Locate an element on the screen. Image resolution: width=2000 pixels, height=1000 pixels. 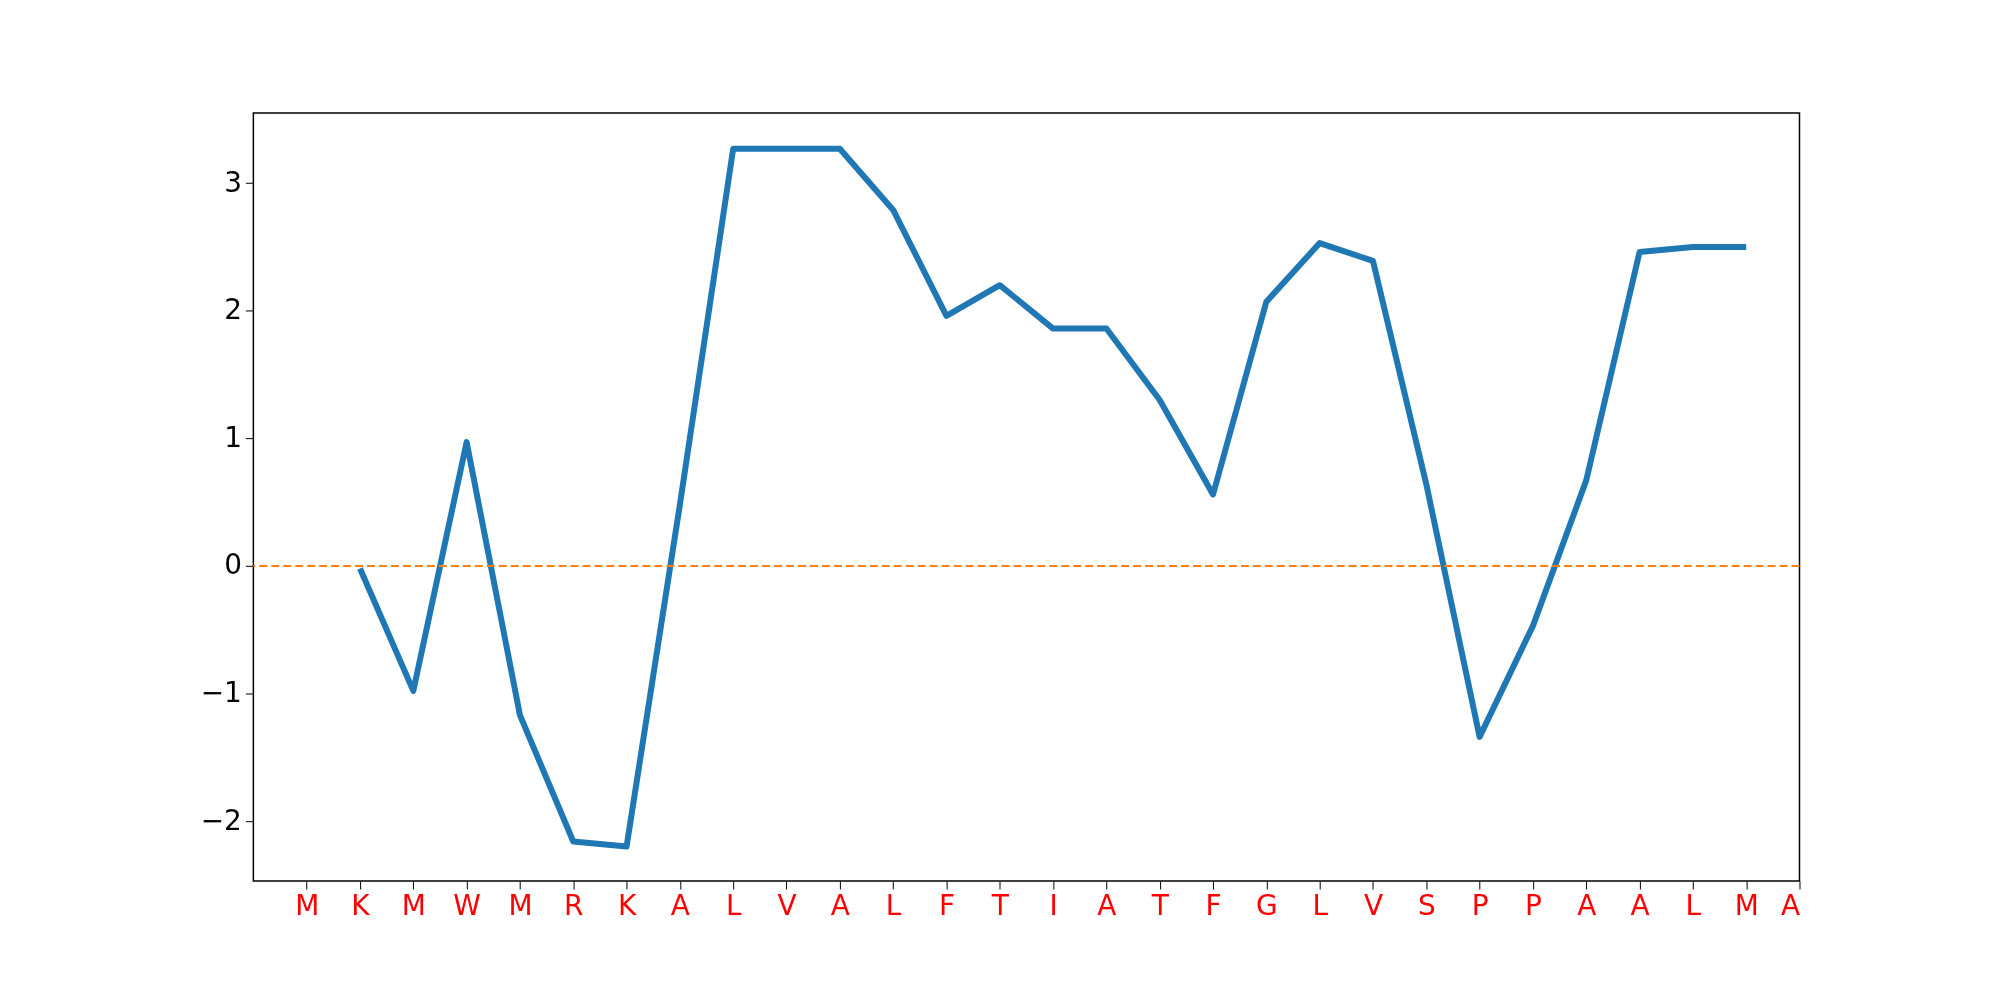
x-tick-label: W is located at coordinates (467, 906).